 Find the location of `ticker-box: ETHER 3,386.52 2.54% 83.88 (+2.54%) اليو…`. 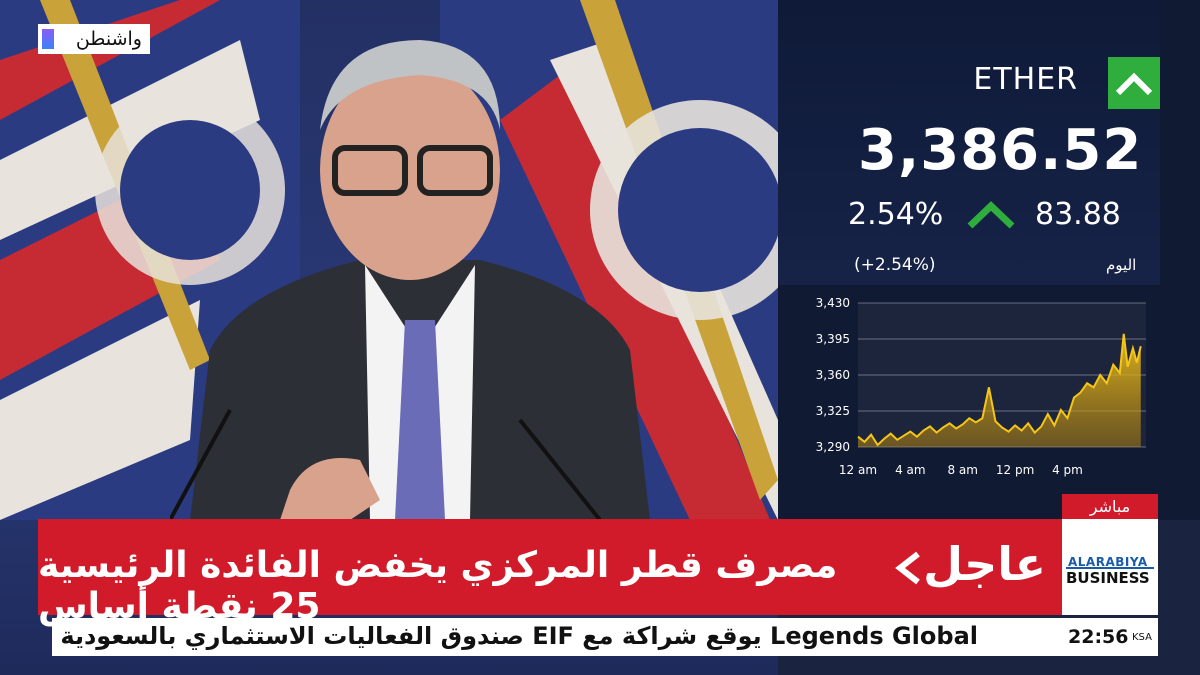

ticker-box: ETHER 3,386.52 2.54% 83.88 (+2.54%) اليو… is located at coordinates (969, 142).